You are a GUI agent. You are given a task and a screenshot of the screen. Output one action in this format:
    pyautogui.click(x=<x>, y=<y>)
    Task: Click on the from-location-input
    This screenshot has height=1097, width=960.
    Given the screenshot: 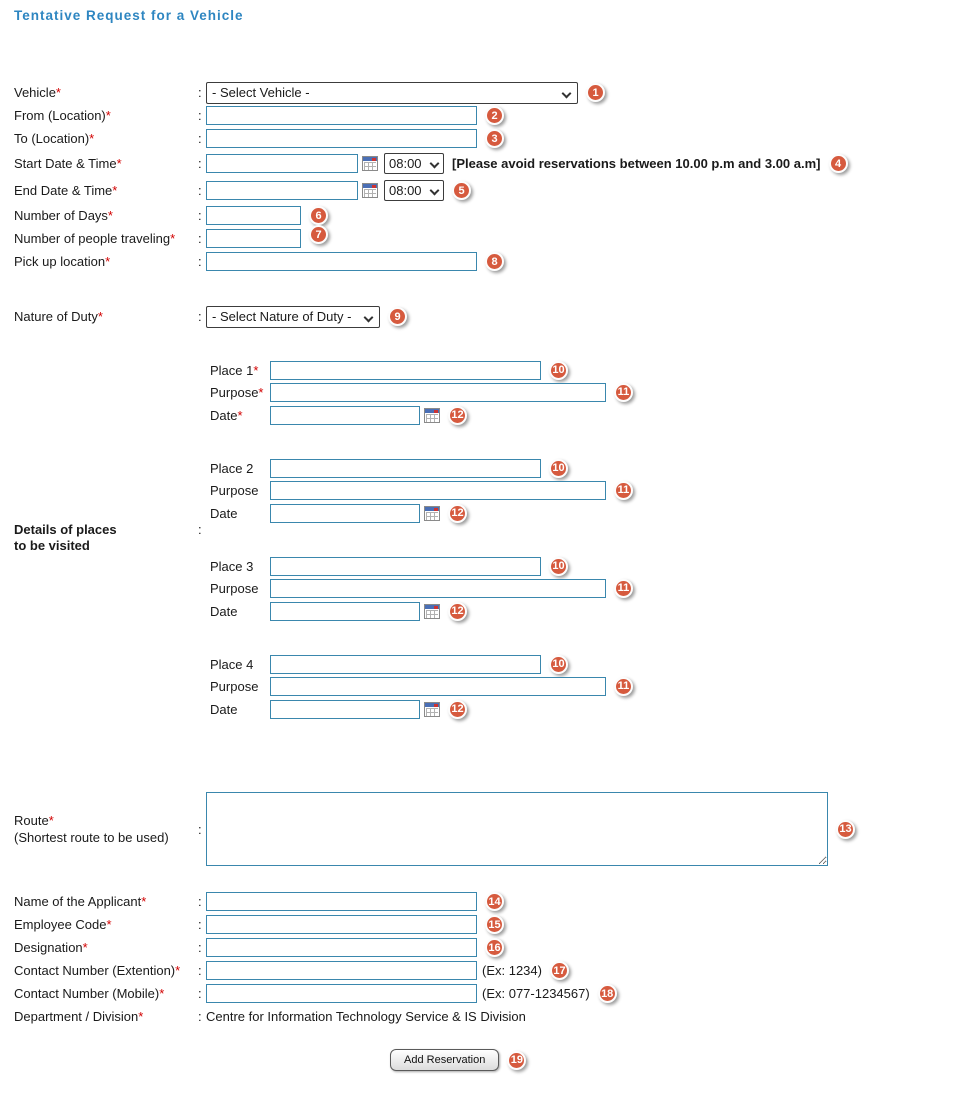 What is the action you would take?
    pyautogui.click(x=341, y=115)
    